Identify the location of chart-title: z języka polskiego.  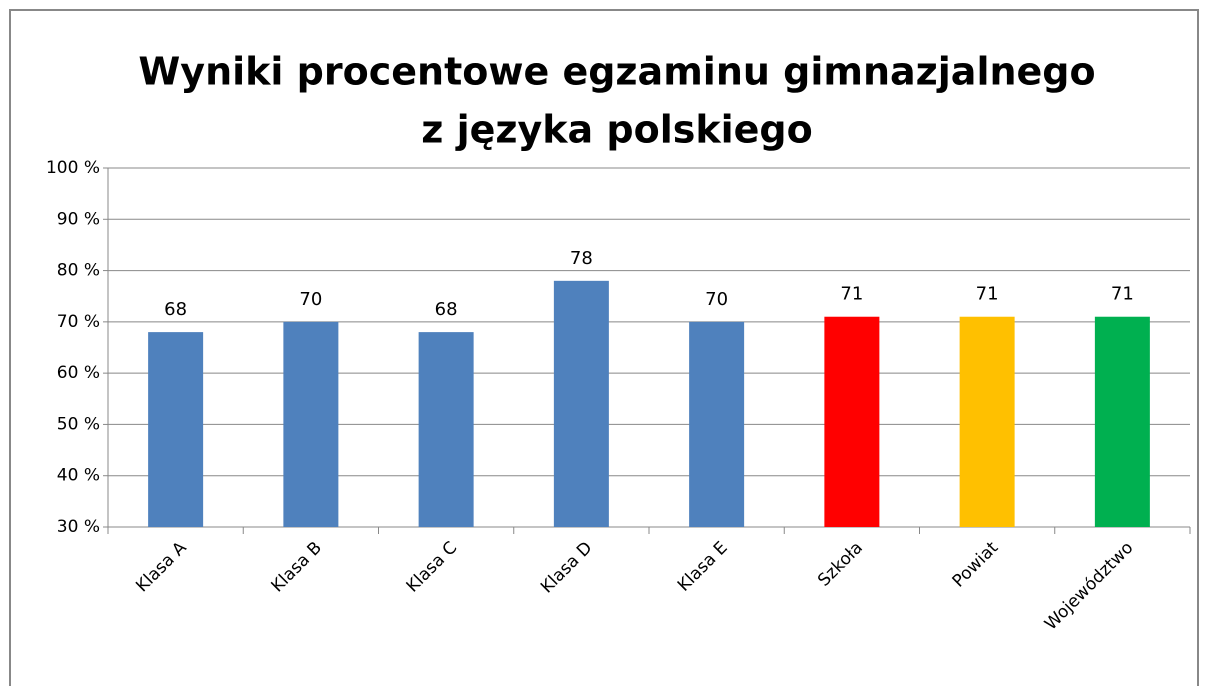
(617, 130).